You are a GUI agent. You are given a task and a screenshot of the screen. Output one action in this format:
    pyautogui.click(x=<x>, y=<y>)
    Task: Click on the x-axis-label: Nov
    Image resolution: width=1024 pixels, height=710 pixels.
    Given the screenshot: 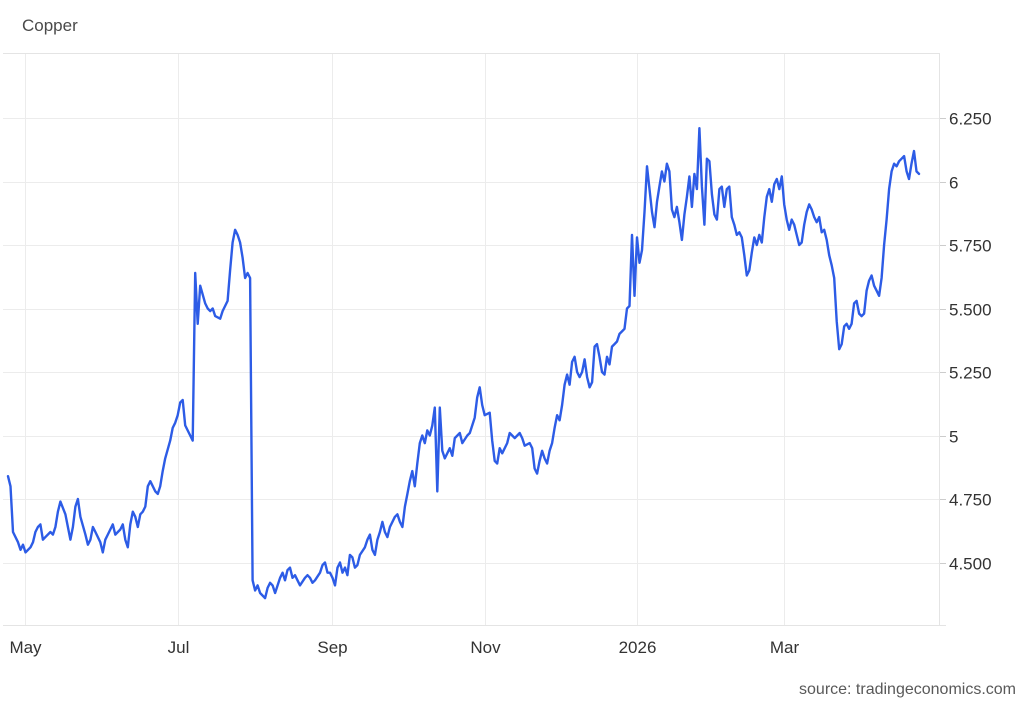 What is the action you would take?
    pyautogui.click(x=485, y=647)
    